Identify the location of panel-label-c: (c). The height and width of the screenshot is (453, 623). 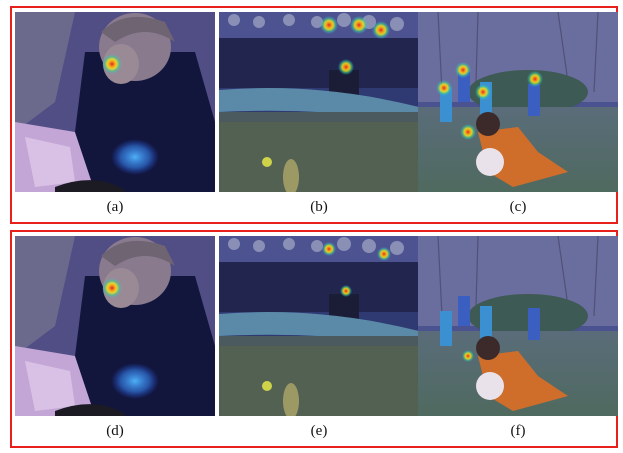
(518, 207).